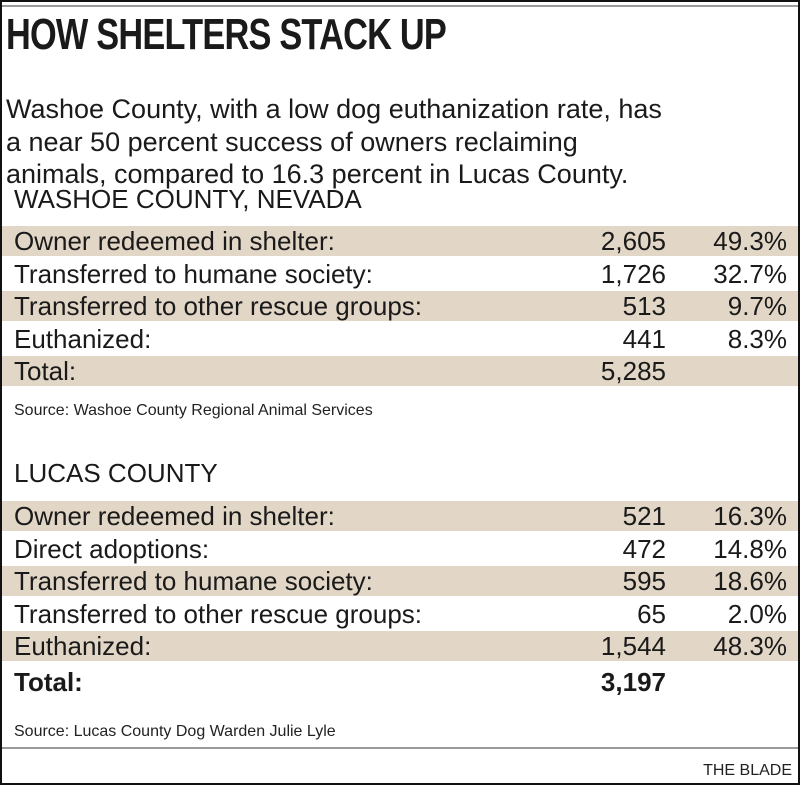 This screenshot has height=785, width=800. I want to click on row-count: 513, so click(644, 306).